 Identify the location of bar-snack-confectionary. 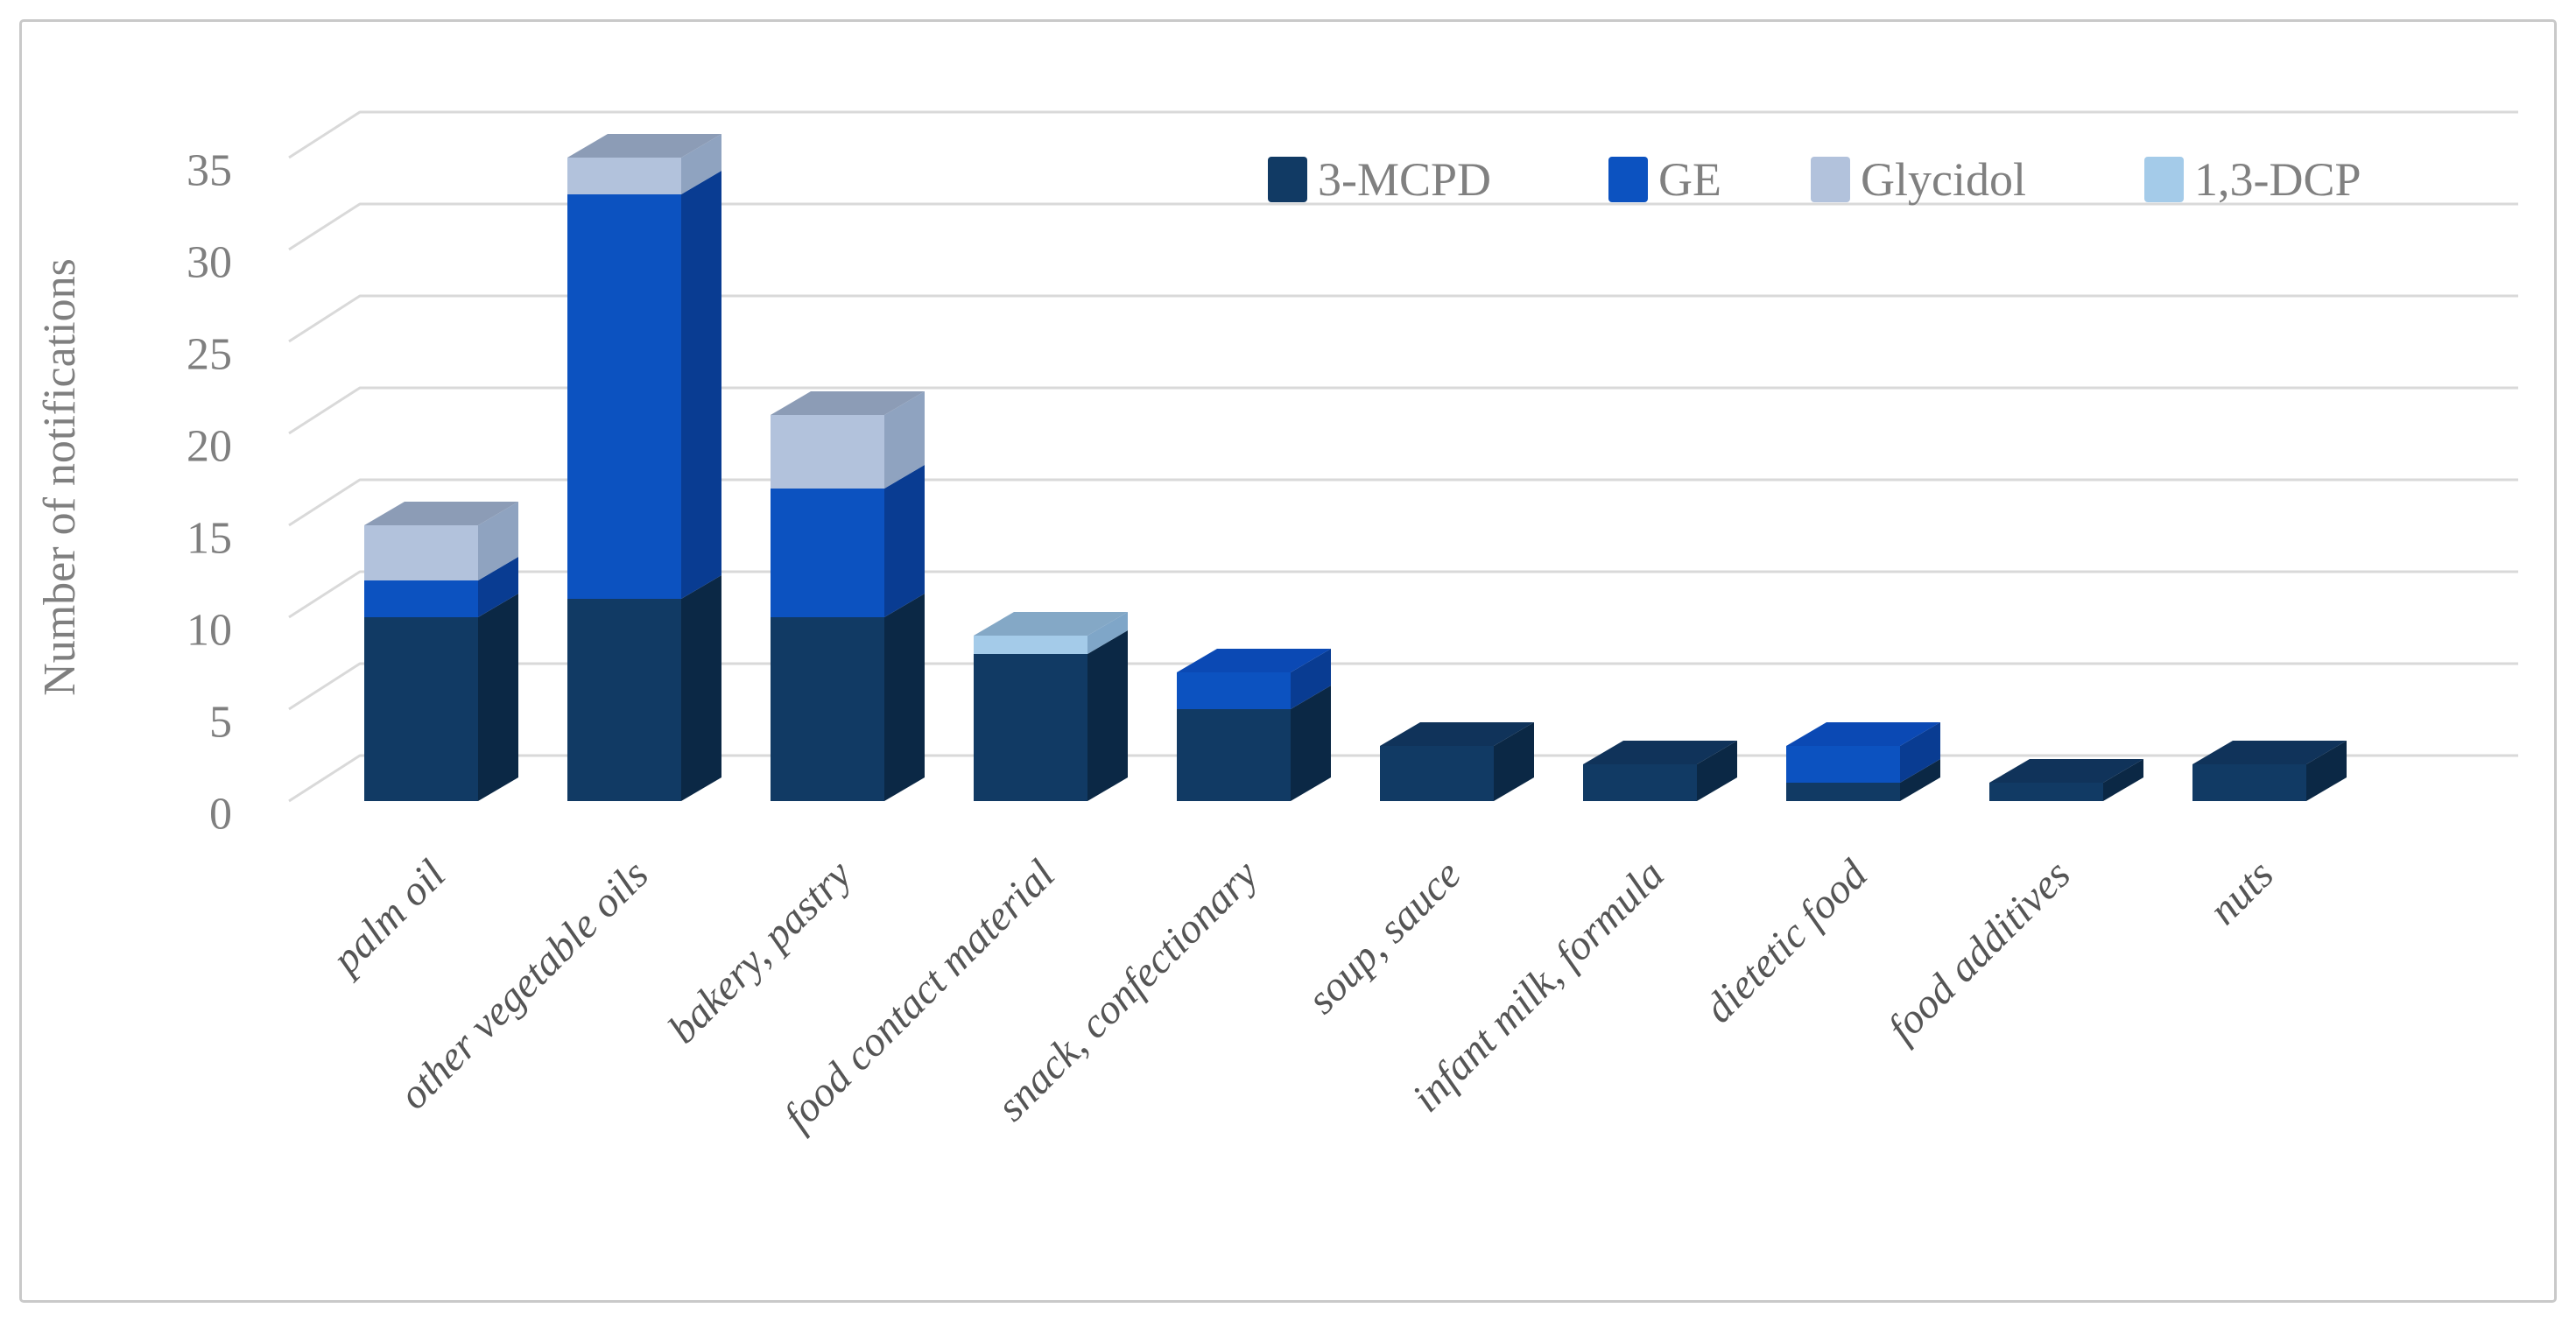
(1254, 725).